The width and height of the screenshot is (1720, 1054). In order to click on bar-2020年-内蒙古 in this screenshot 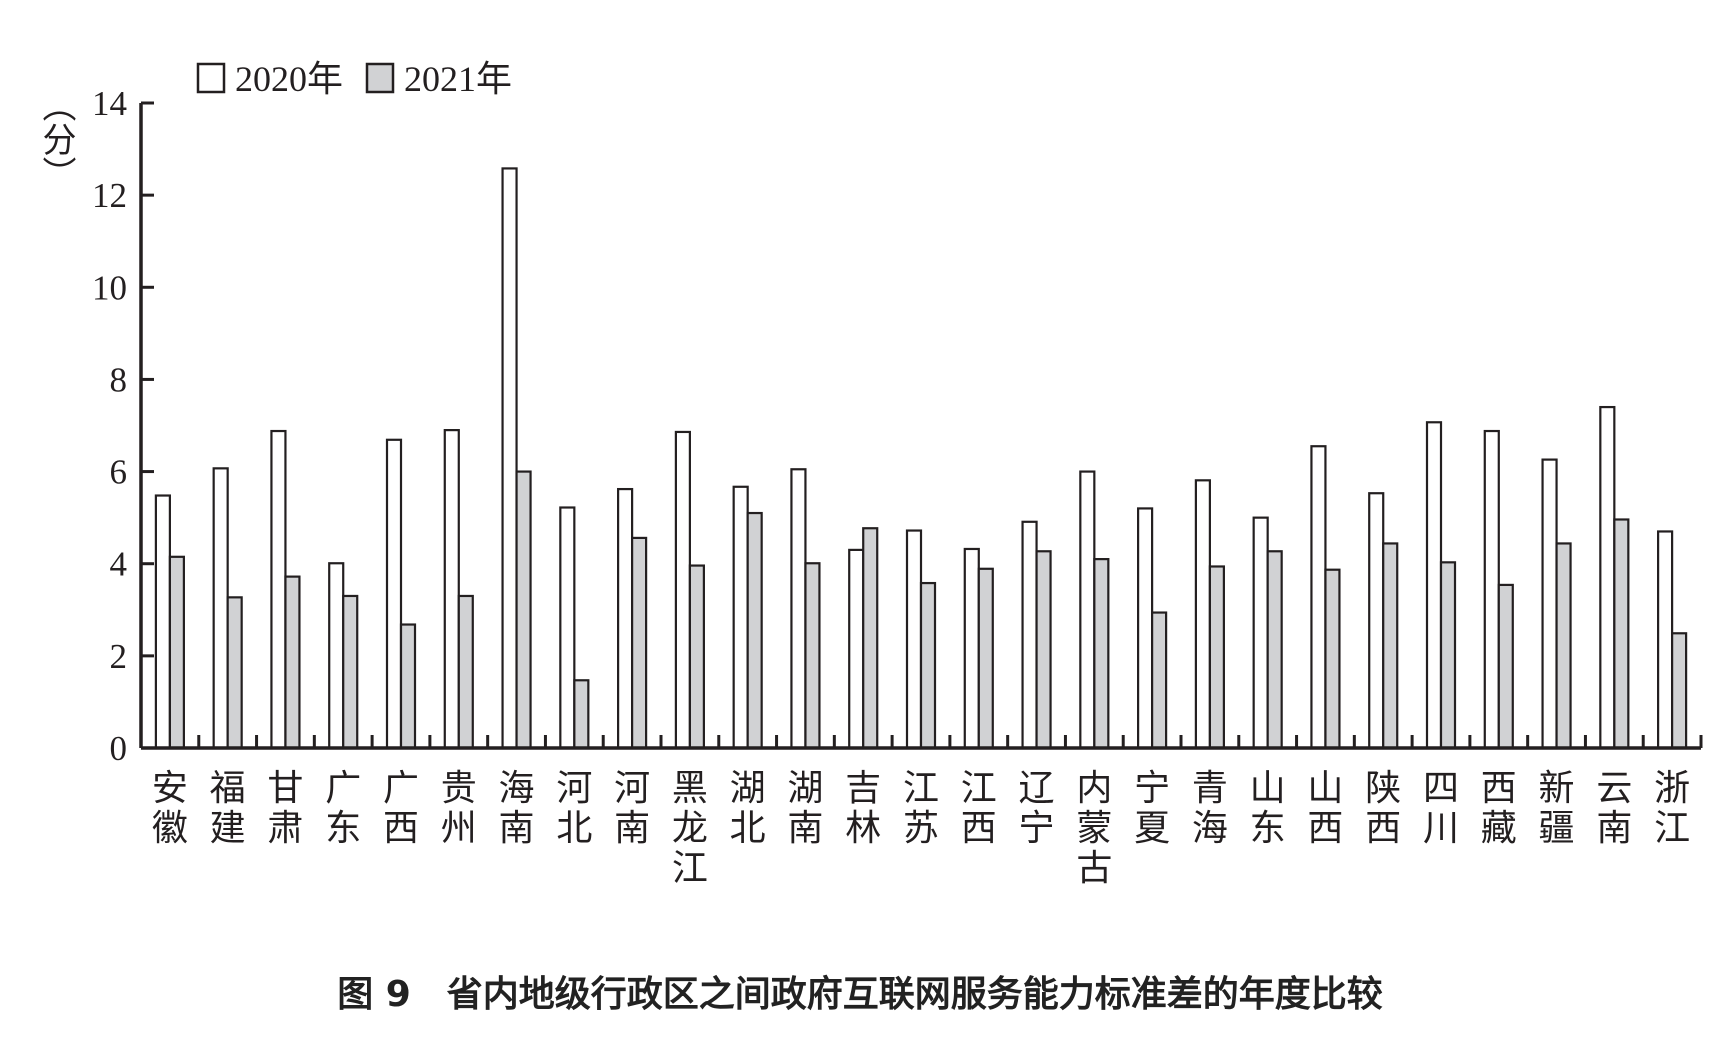, I will do `click(1087, 610)`.